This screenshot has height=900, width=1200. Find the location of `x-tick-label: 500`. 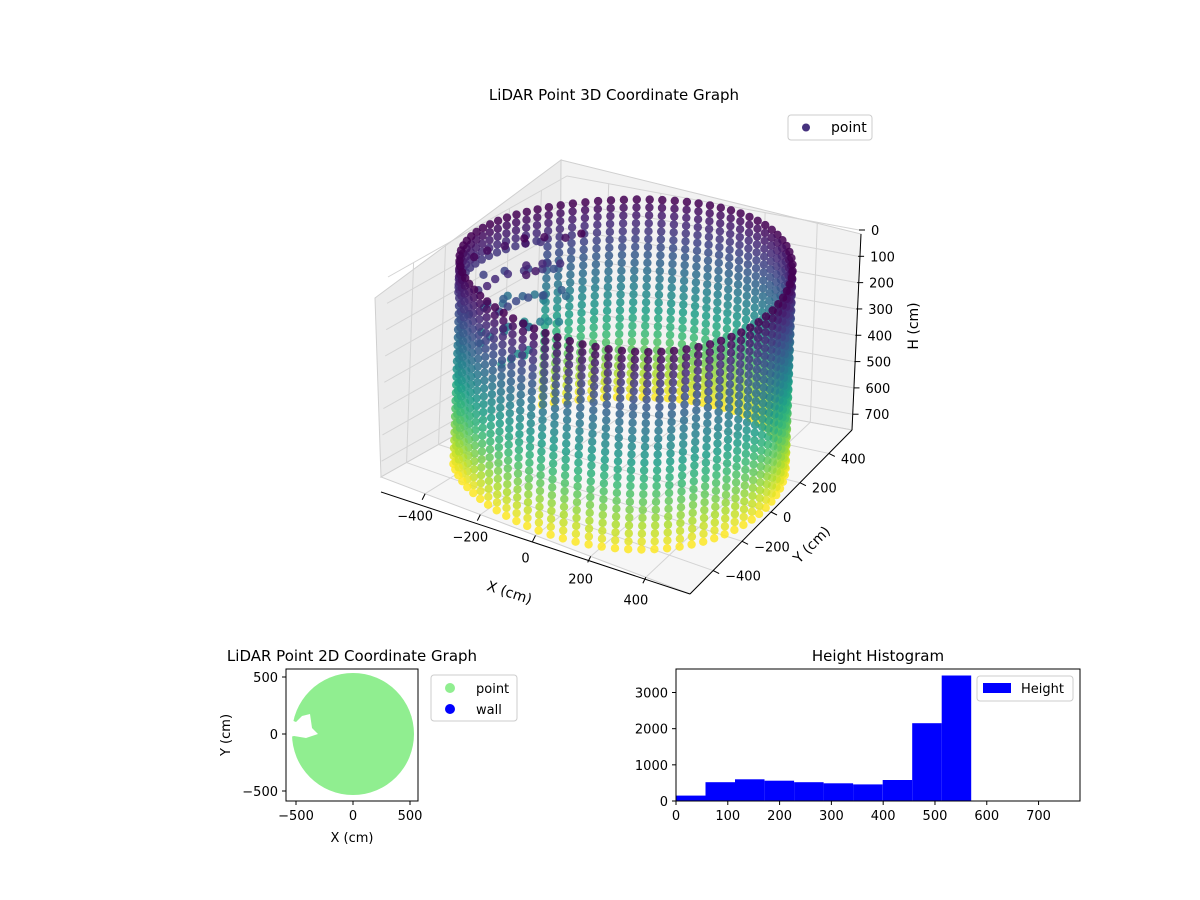

x-tick-label: 500 is located at coordinates (410, 816).